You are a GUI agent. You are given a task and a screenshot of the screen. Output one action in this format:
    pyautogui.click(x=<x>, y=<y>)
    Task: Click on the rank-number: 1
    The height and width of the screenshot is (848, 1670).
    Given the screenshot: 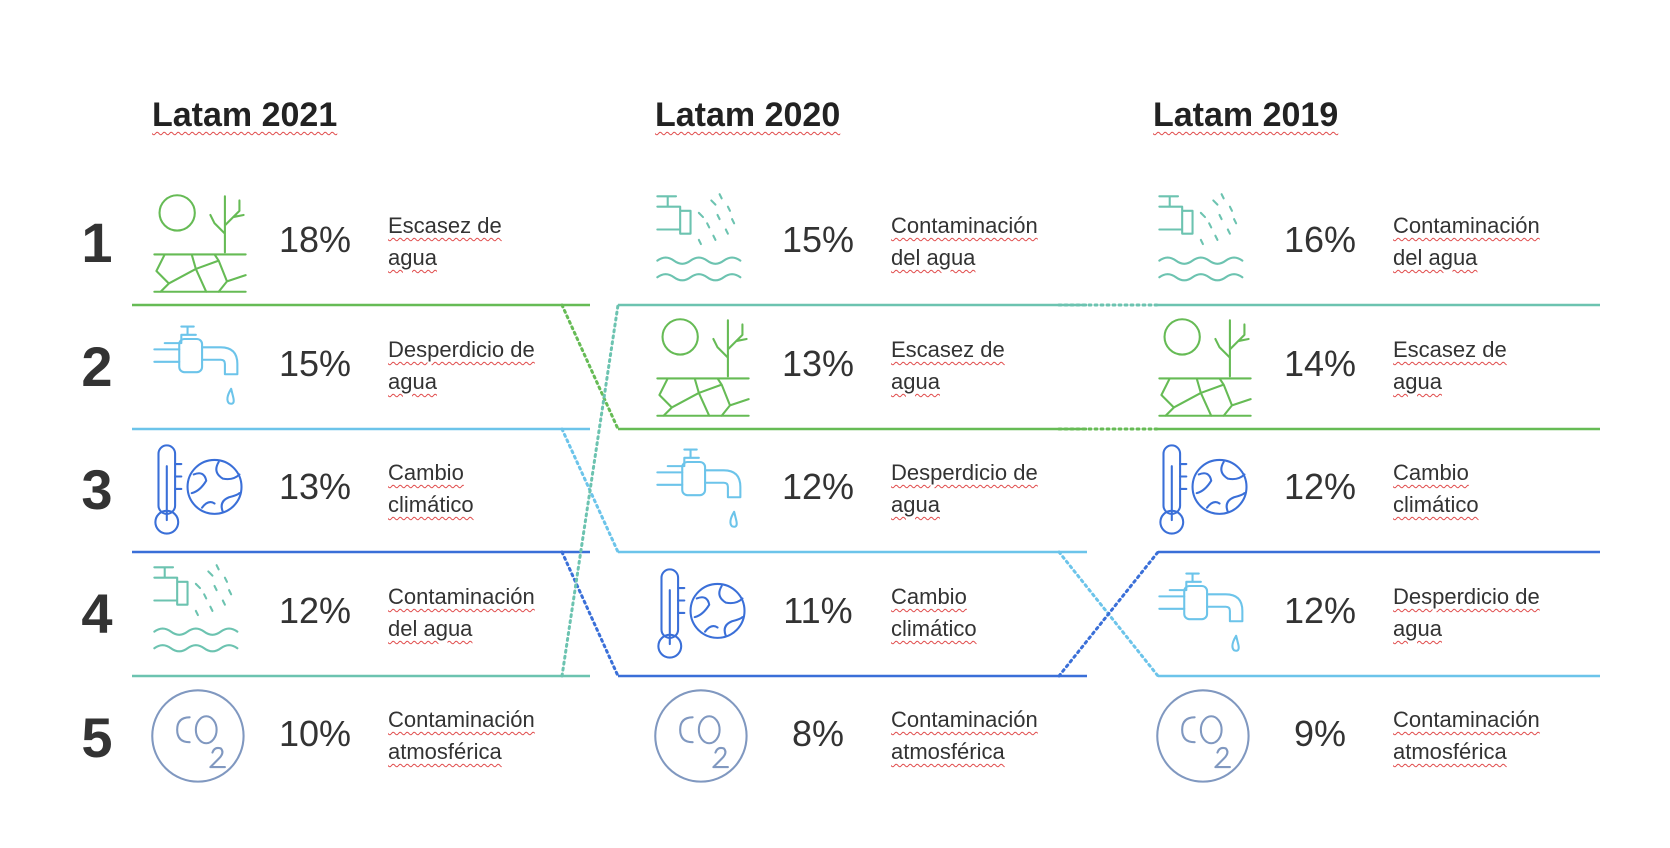 What is the action you would take?
    pyautogui.click(x=97, y=242)
    